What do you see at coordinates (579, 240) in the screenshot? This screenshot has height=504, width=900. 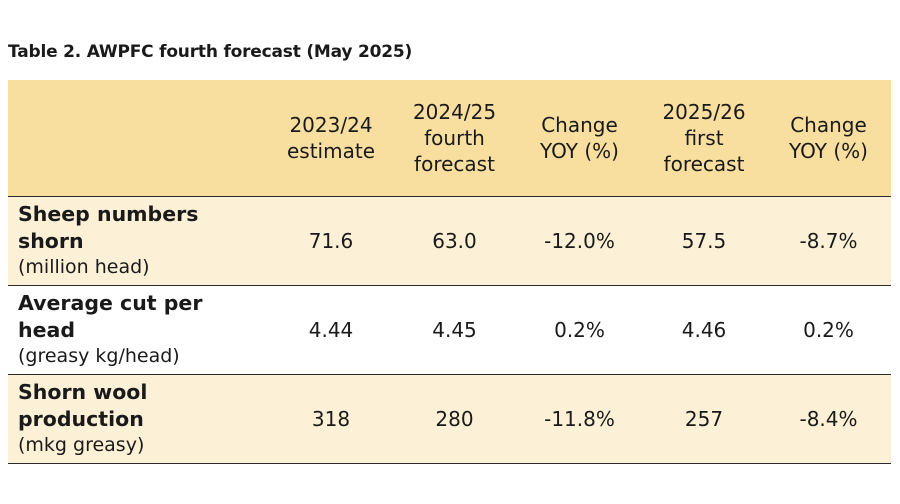 I see `table-cell: -12.0%` at bounding box center [579, 240].